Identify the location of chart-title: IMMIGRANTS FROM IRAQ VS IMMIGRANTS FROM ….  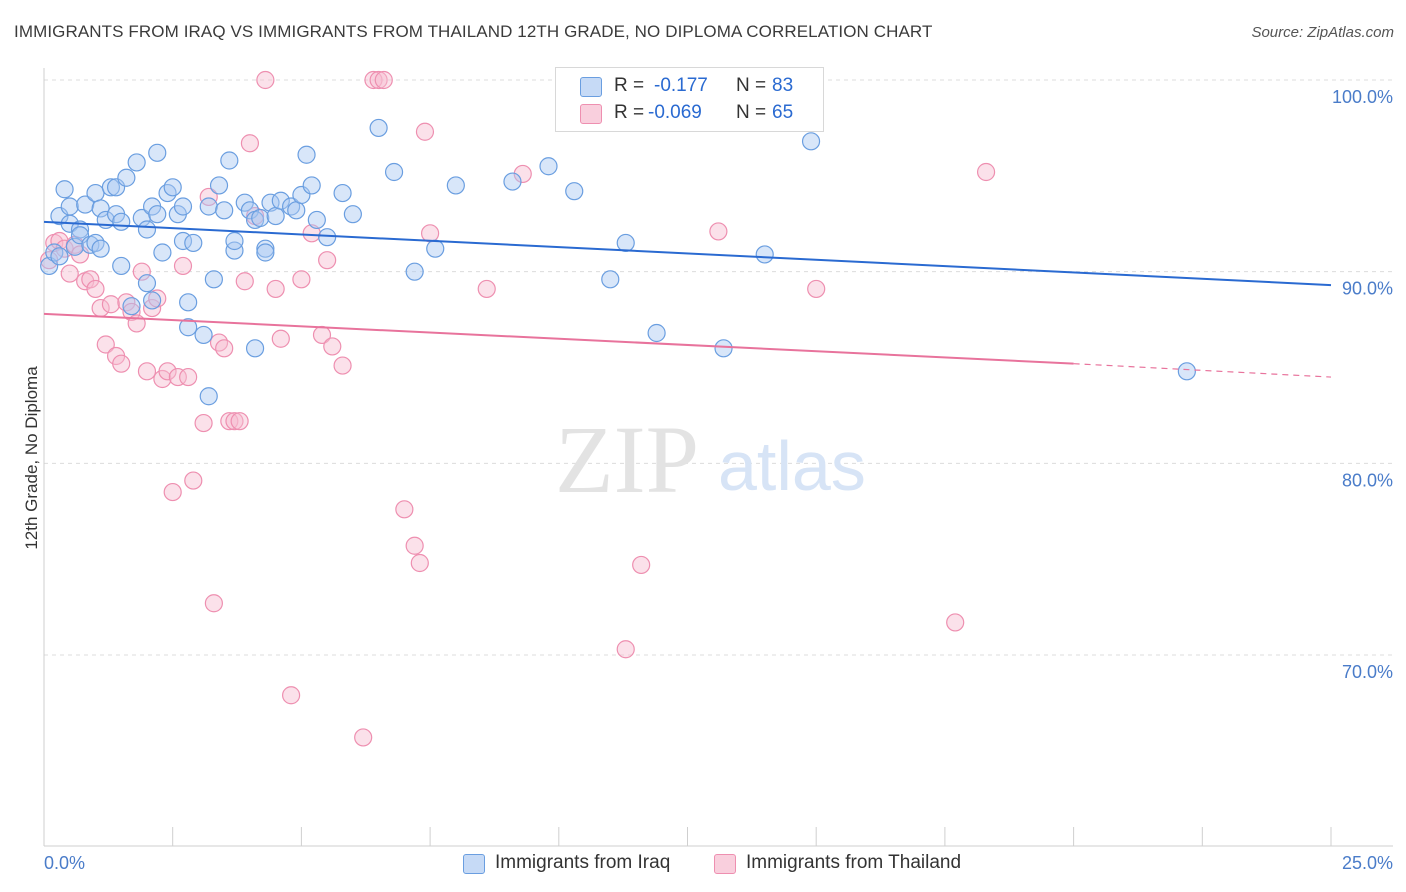
(473, 31).